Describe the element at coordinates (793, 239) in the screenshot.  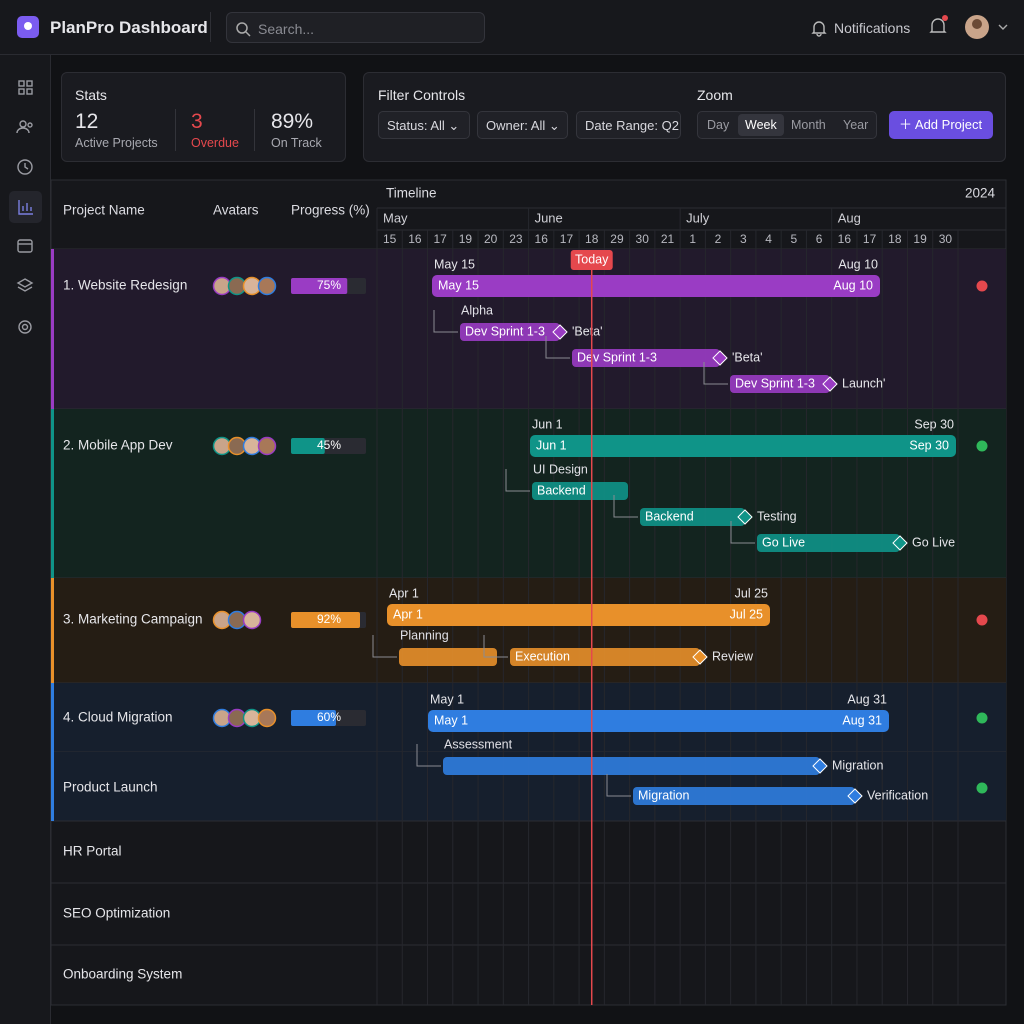
I see `week-label: 5` at that location.